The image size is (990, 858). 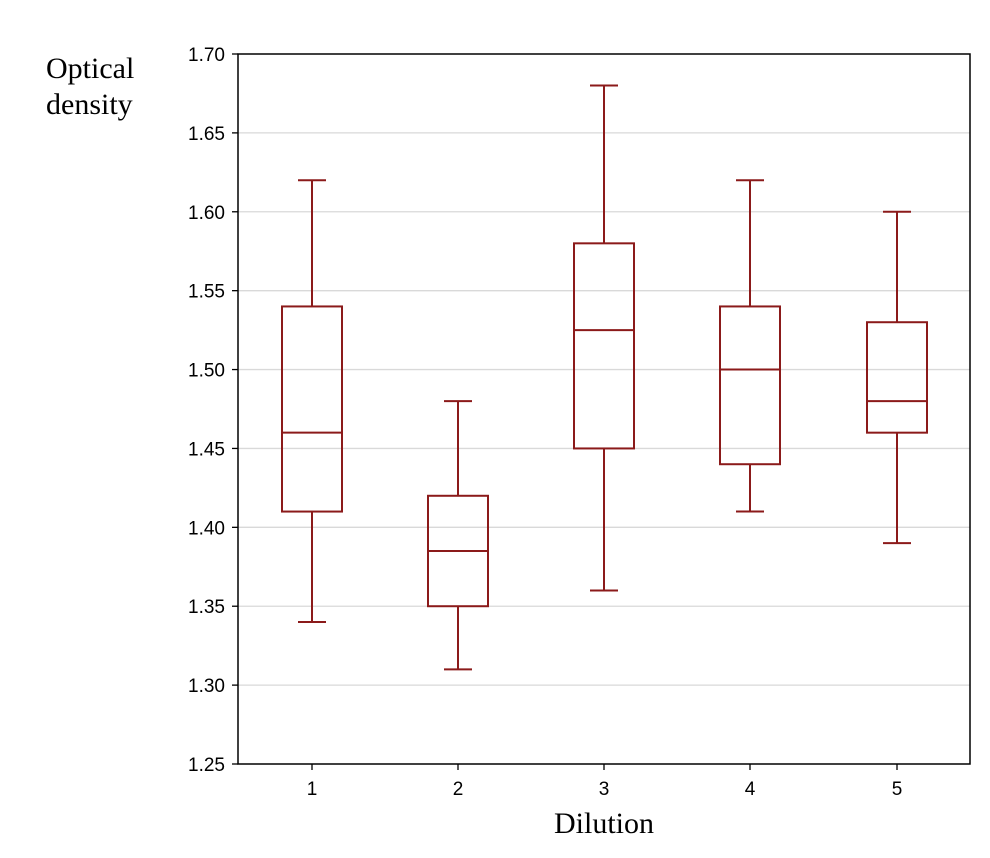 What do you see at coordinates (750, 789) in the screenshot?
I see `x-tick-label: 4` at bounding box center [750, 789].